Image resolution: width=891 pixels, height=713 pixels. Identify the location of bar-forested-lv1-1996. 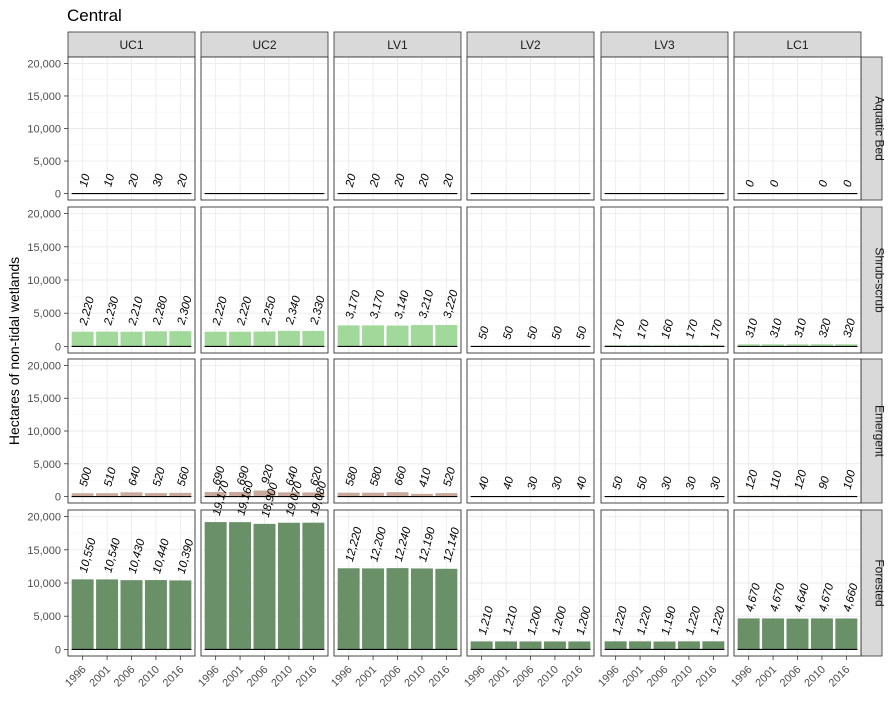
(348, 609).